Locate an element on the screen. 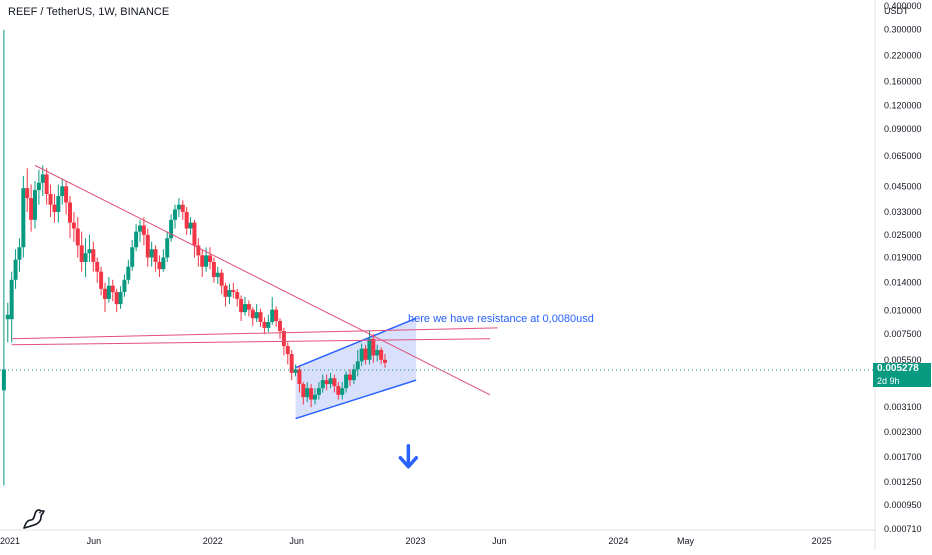 Image resolution: width=932 pixels, height=555 pixels. price-tick-label: 0.120000 is located at coordinates (903, 105).